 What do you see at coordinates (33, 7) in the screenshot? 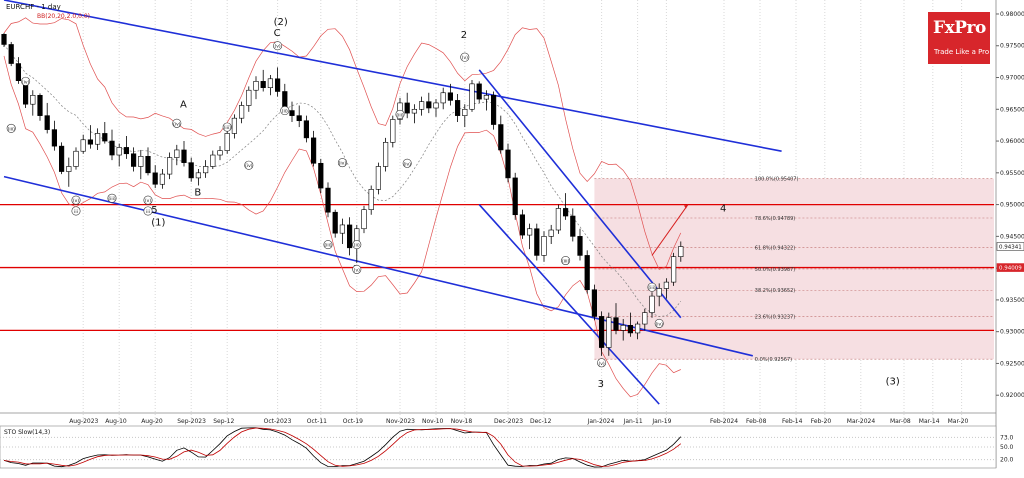
I see `symbol-label: EURCHF - 1 day` at bounding box center [33, 7].